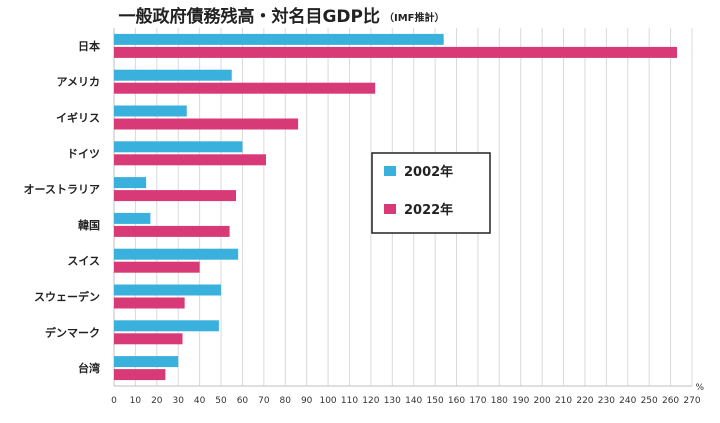  What do you see at coordinates (72, 332) in the screenshot?
I see `category-label: デンマーク` at bounding box center [72, 332].